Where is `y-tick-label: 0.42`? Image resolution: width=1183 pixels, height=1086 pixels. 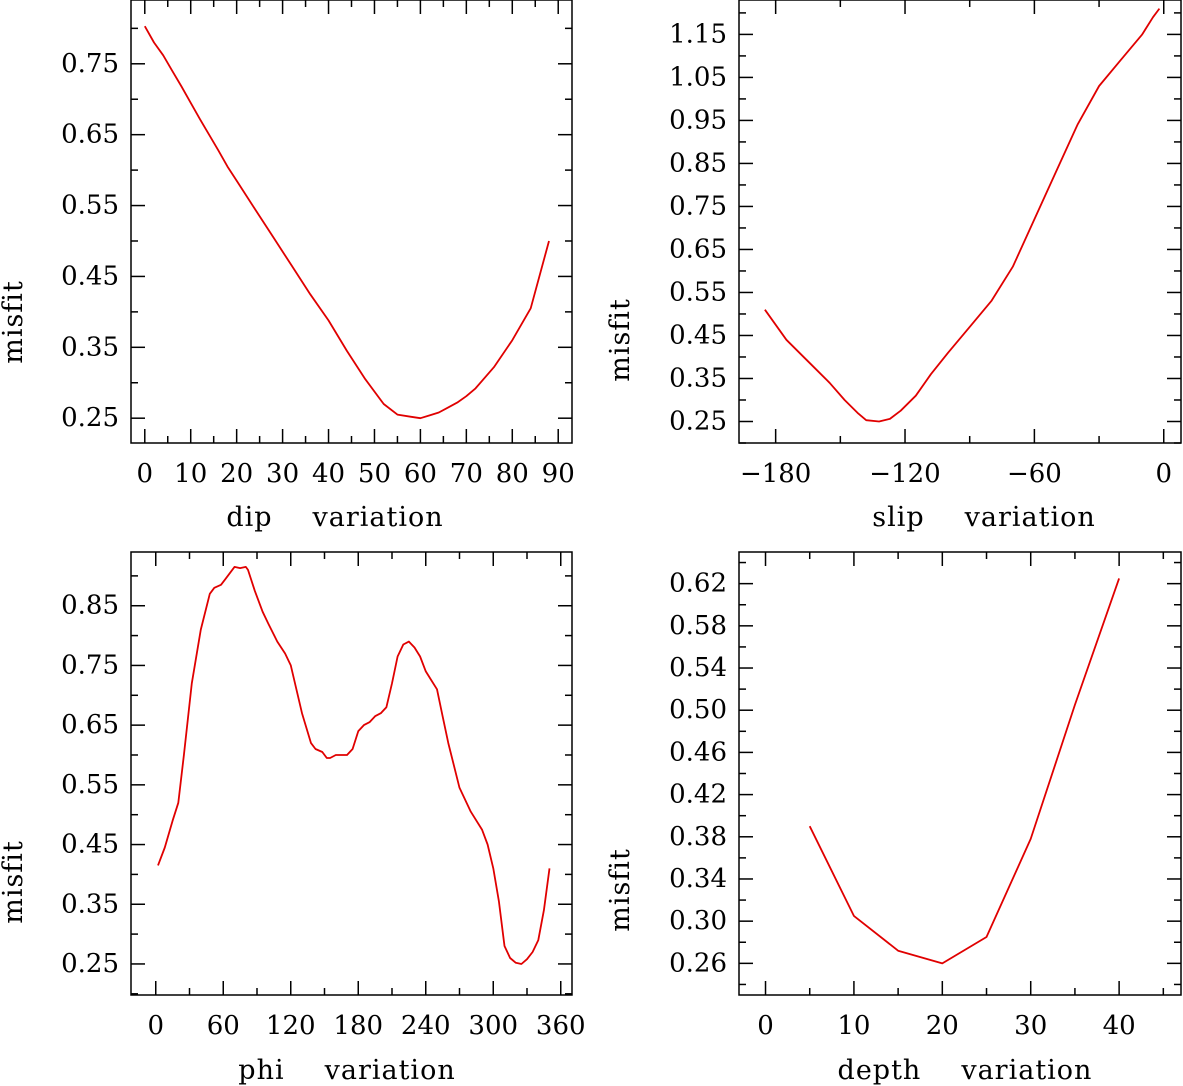 y-tick-label: 0.42 is located at coordinates (698, 795).